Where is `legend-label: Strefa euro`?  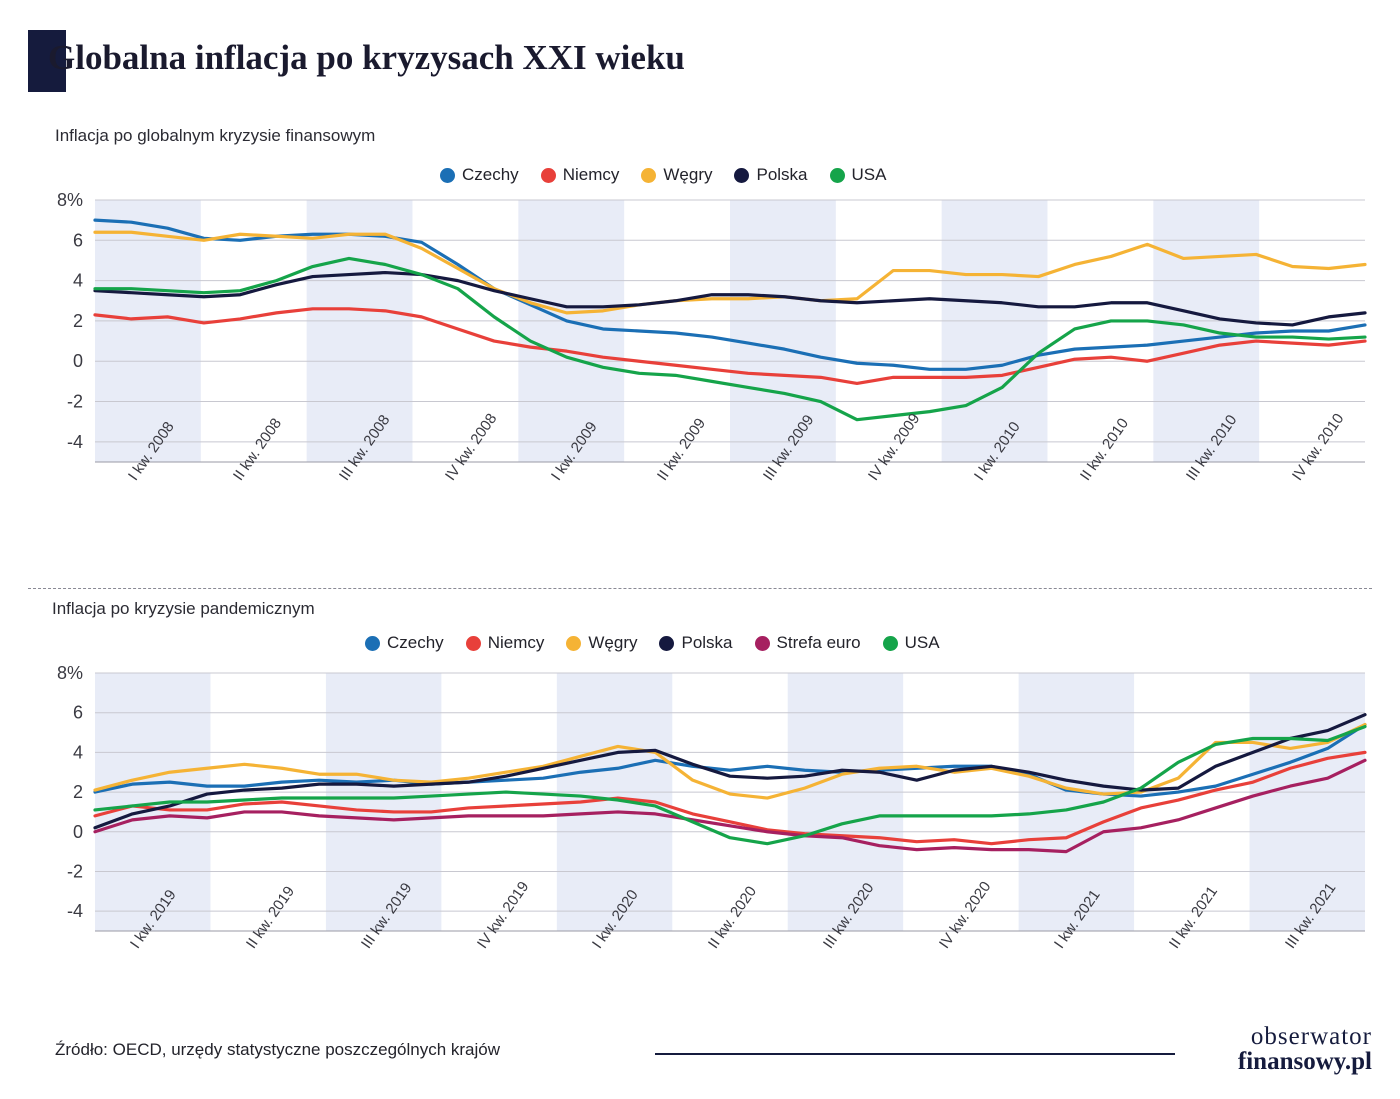
legend-label: Strefa euro is located at coordinates (818, 642).